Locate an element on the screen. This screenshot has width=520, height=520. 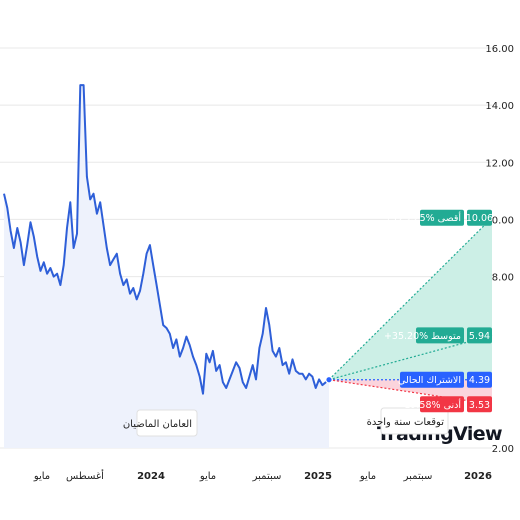
forecast-current-value: 4.39 is located at coordinates (479, 380).